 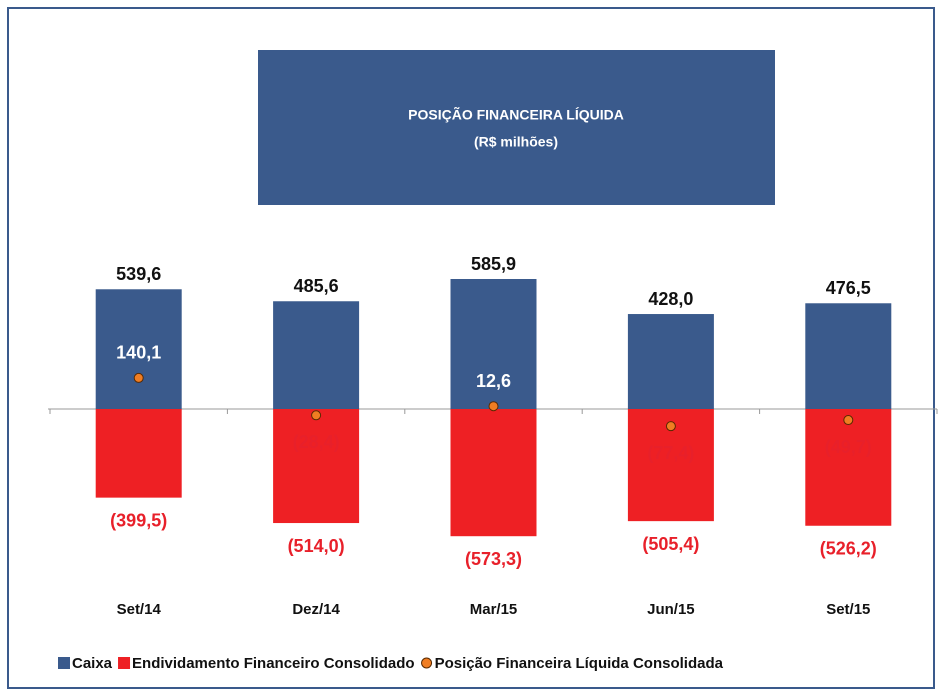 What do you see at coordinates (316, 286) in the screenshot?
I see `data-label: 485,6` at bounding box center [316, 286].